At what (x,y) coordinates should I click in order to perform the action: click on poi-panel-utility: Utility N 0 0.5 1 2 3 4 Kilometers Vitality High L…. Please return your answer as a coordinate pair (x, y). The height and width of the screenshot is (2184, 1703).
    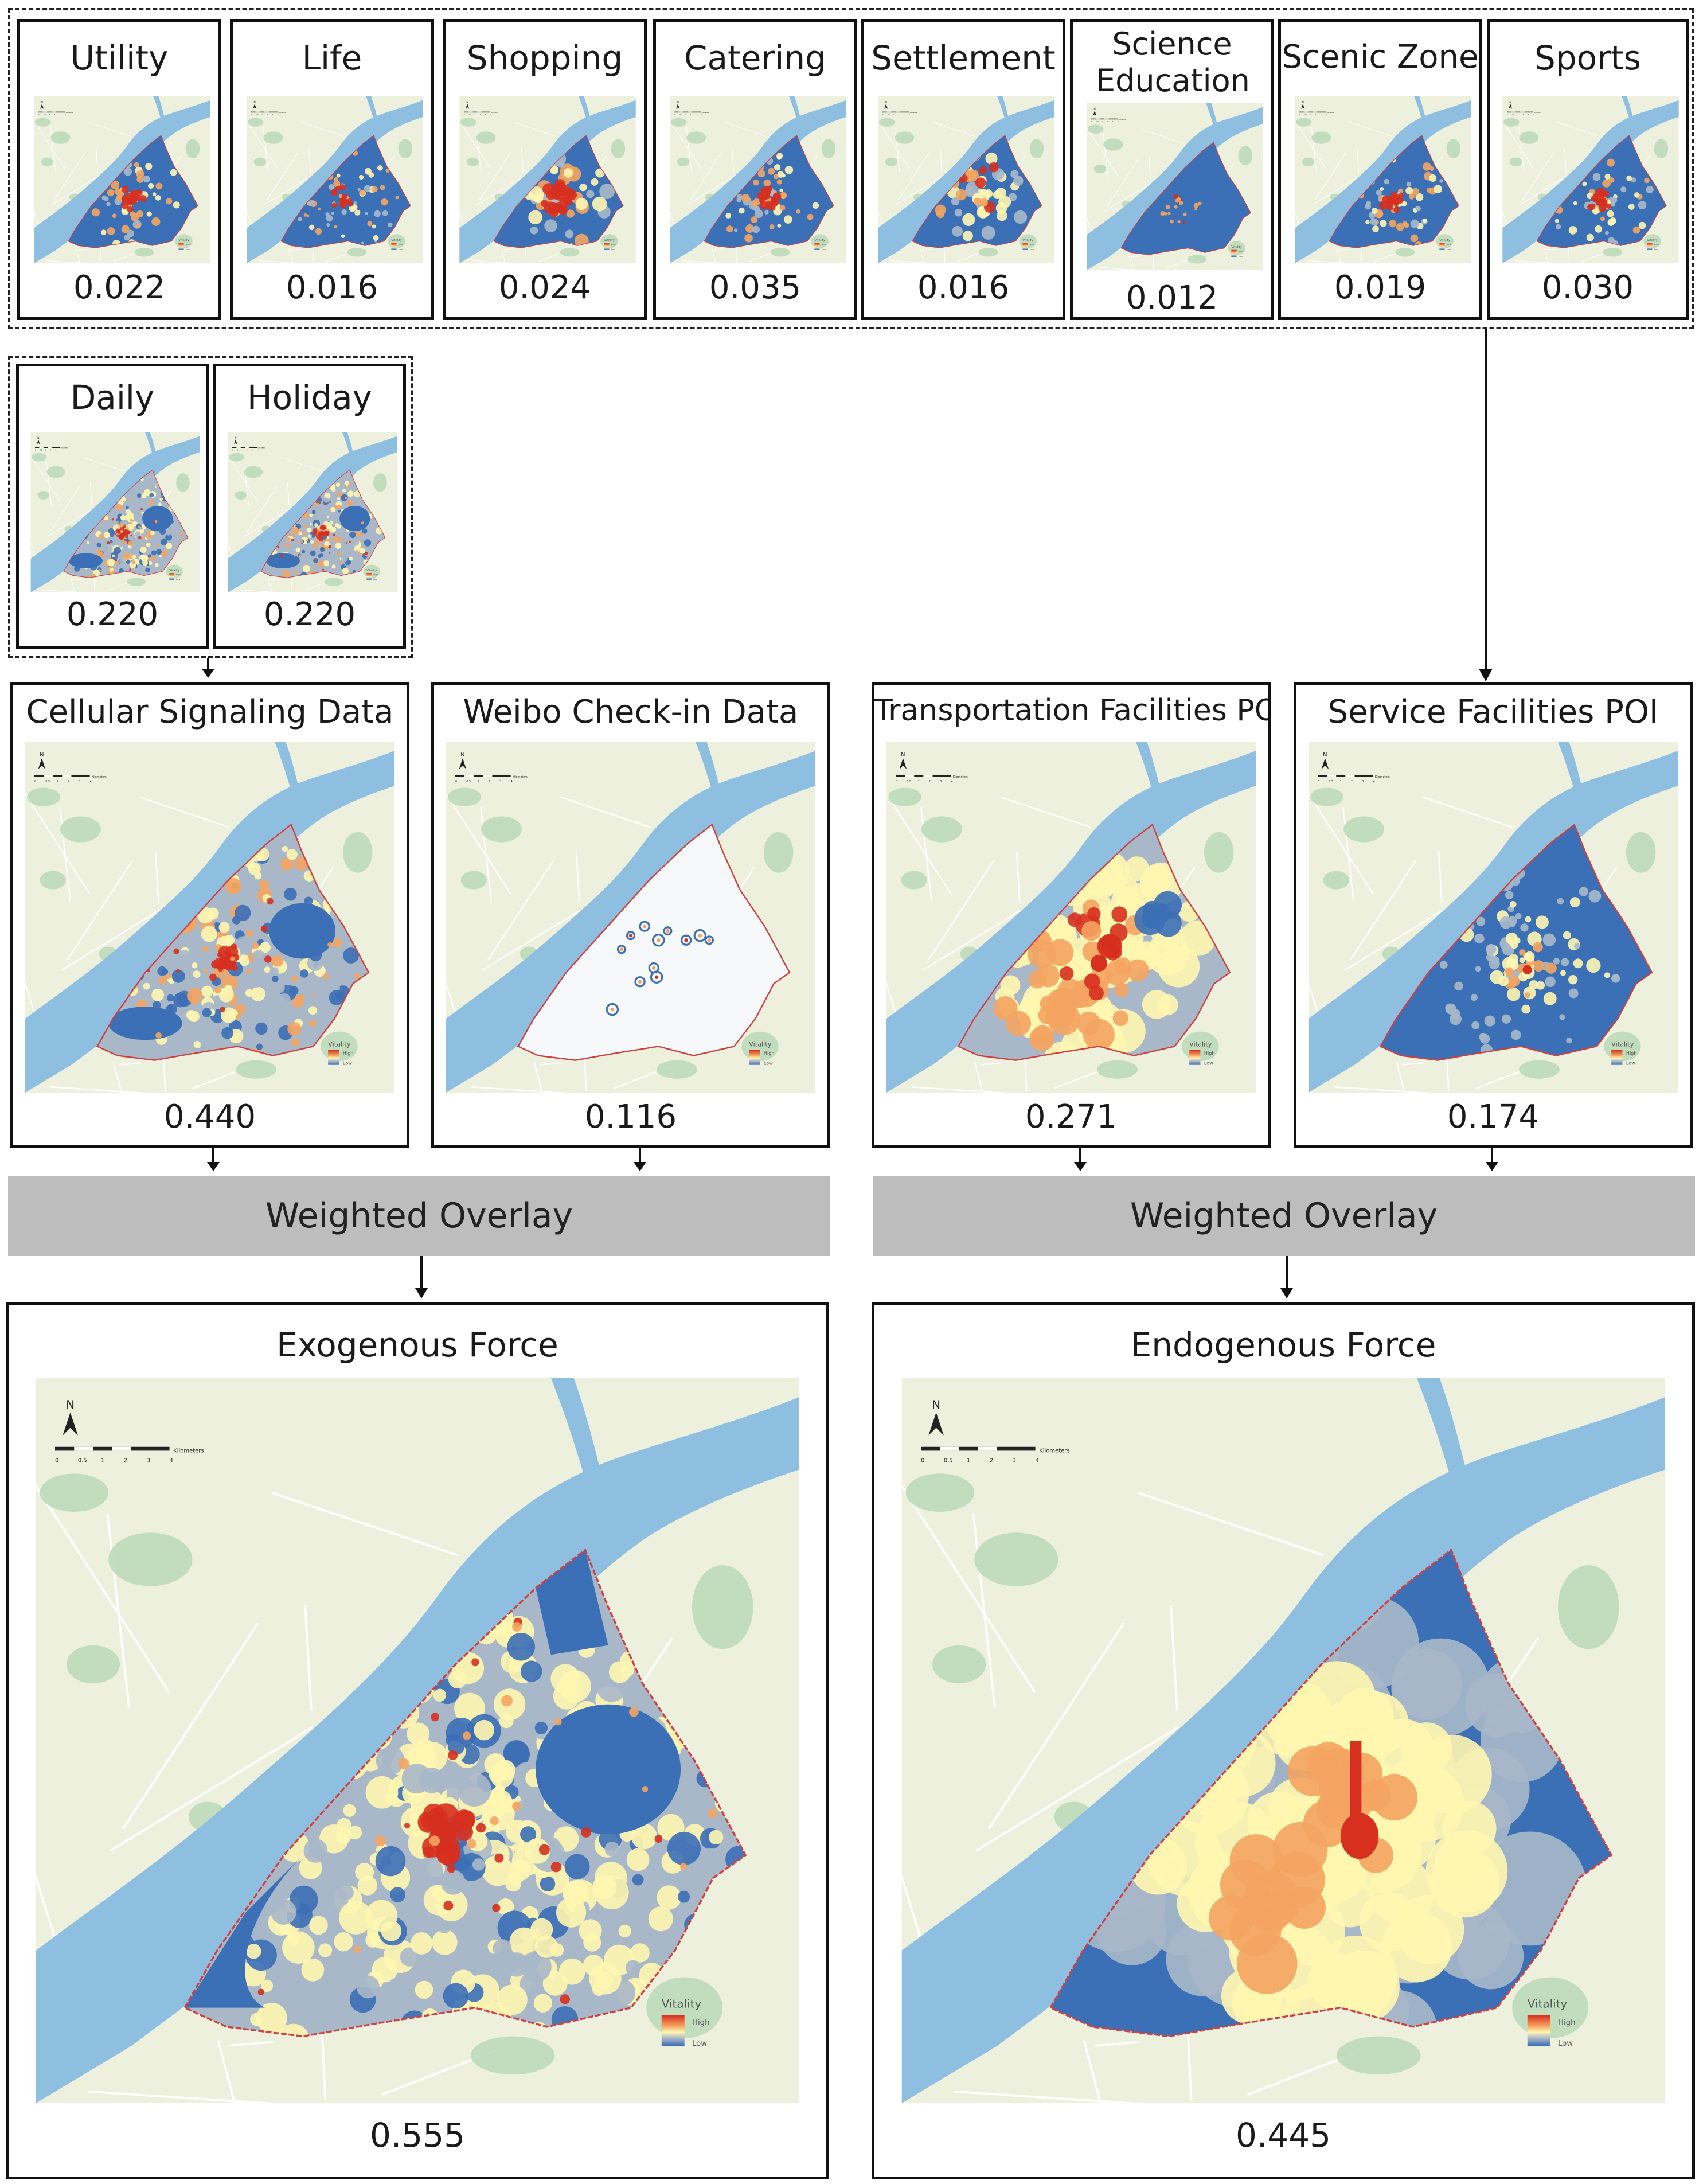
    Looking at the image, I should click on (119, 170).